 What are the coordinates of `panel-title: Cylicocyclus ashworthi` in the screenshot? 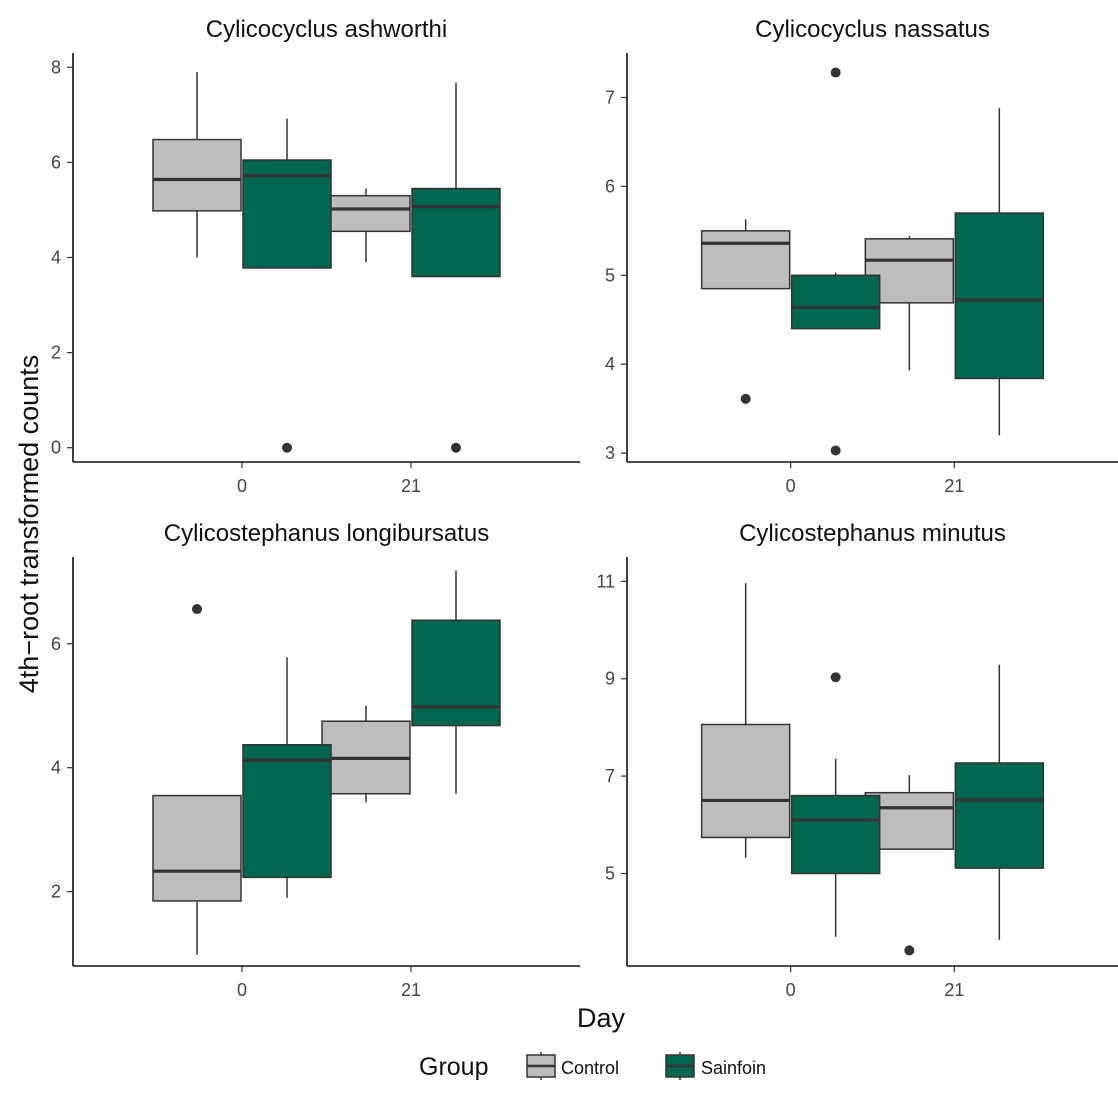 It's located at (326, 29).